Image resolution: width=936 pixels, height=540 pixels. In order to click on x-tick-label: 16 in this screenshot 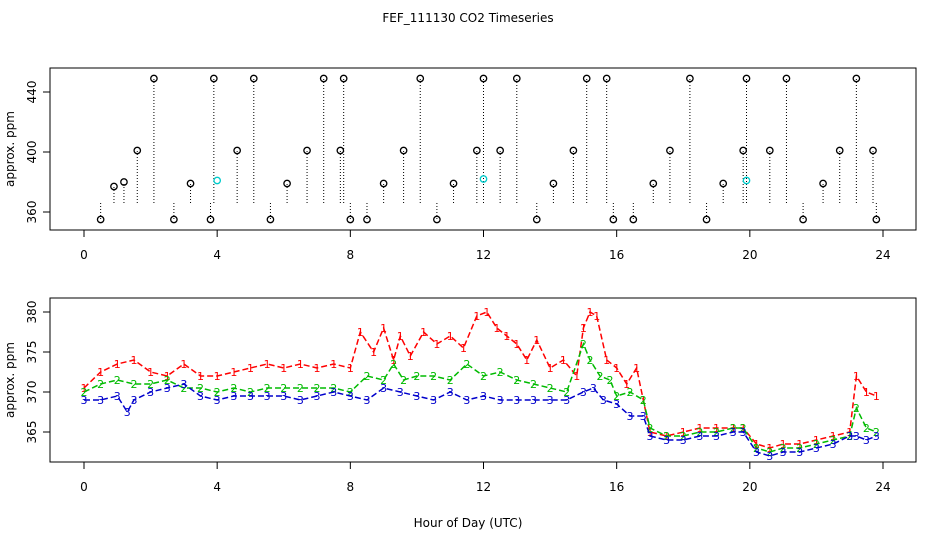, I will do `click(616, 487)`.